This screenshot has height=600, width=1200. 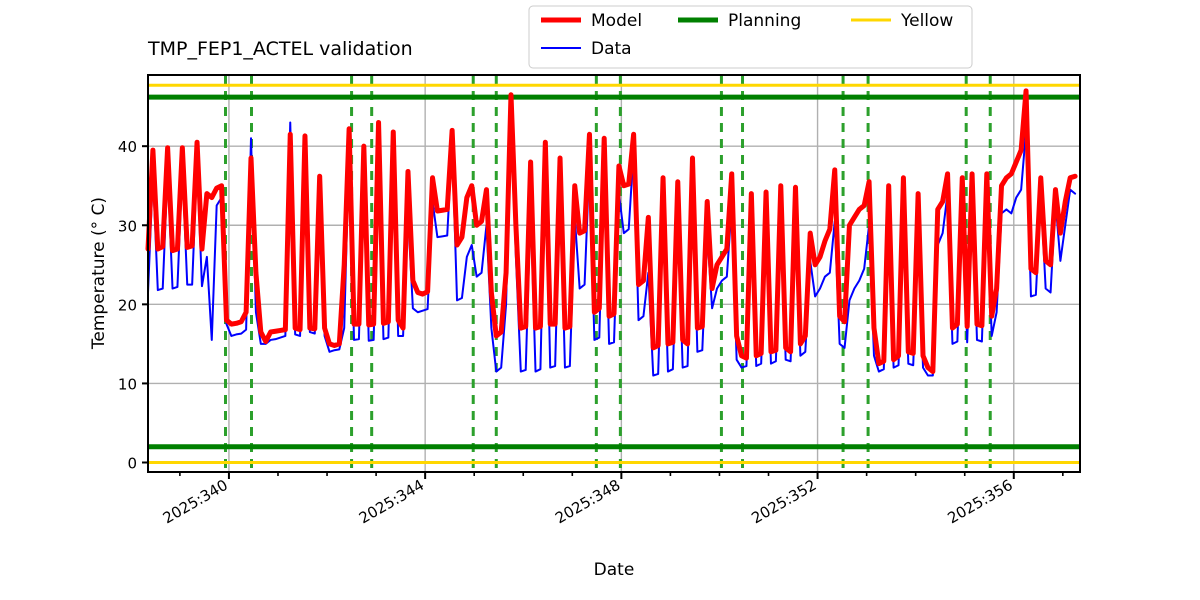 What do you see at coordinates (764, 21) in the screenshot?
I see `legend-label-planning: Planning` at bounding box center [764, 21].